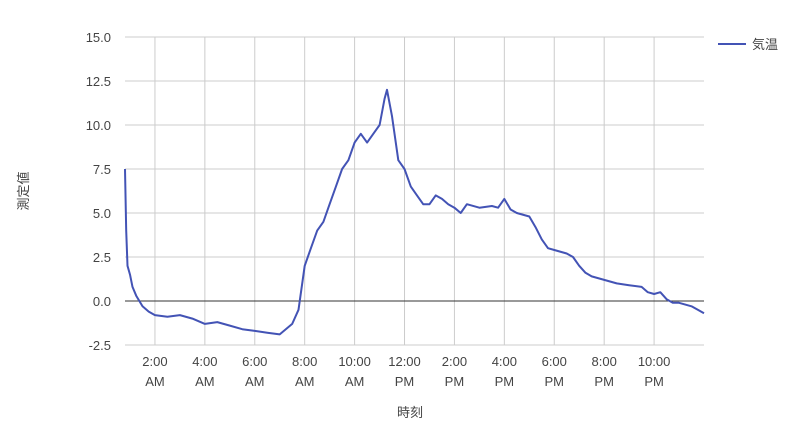  What do you see at coordinates (410, 412) in the screenshot?
I see `x-axis-label: 時刻` at bounding box center [410, 412].